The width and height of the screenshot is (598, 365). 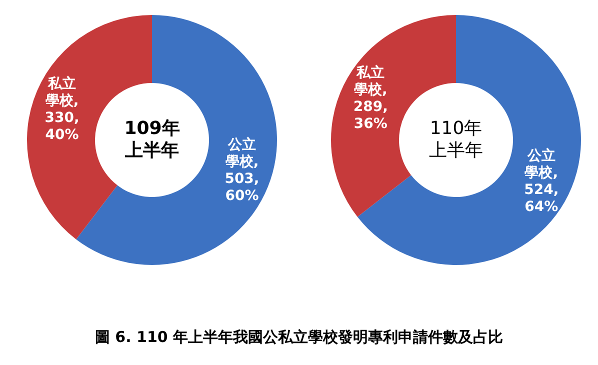 What do you see at coordinates (242, 170) in the screenshot?
I see `slice-label: 公立學校, 503, 60%` at bounding box center [242, 170].